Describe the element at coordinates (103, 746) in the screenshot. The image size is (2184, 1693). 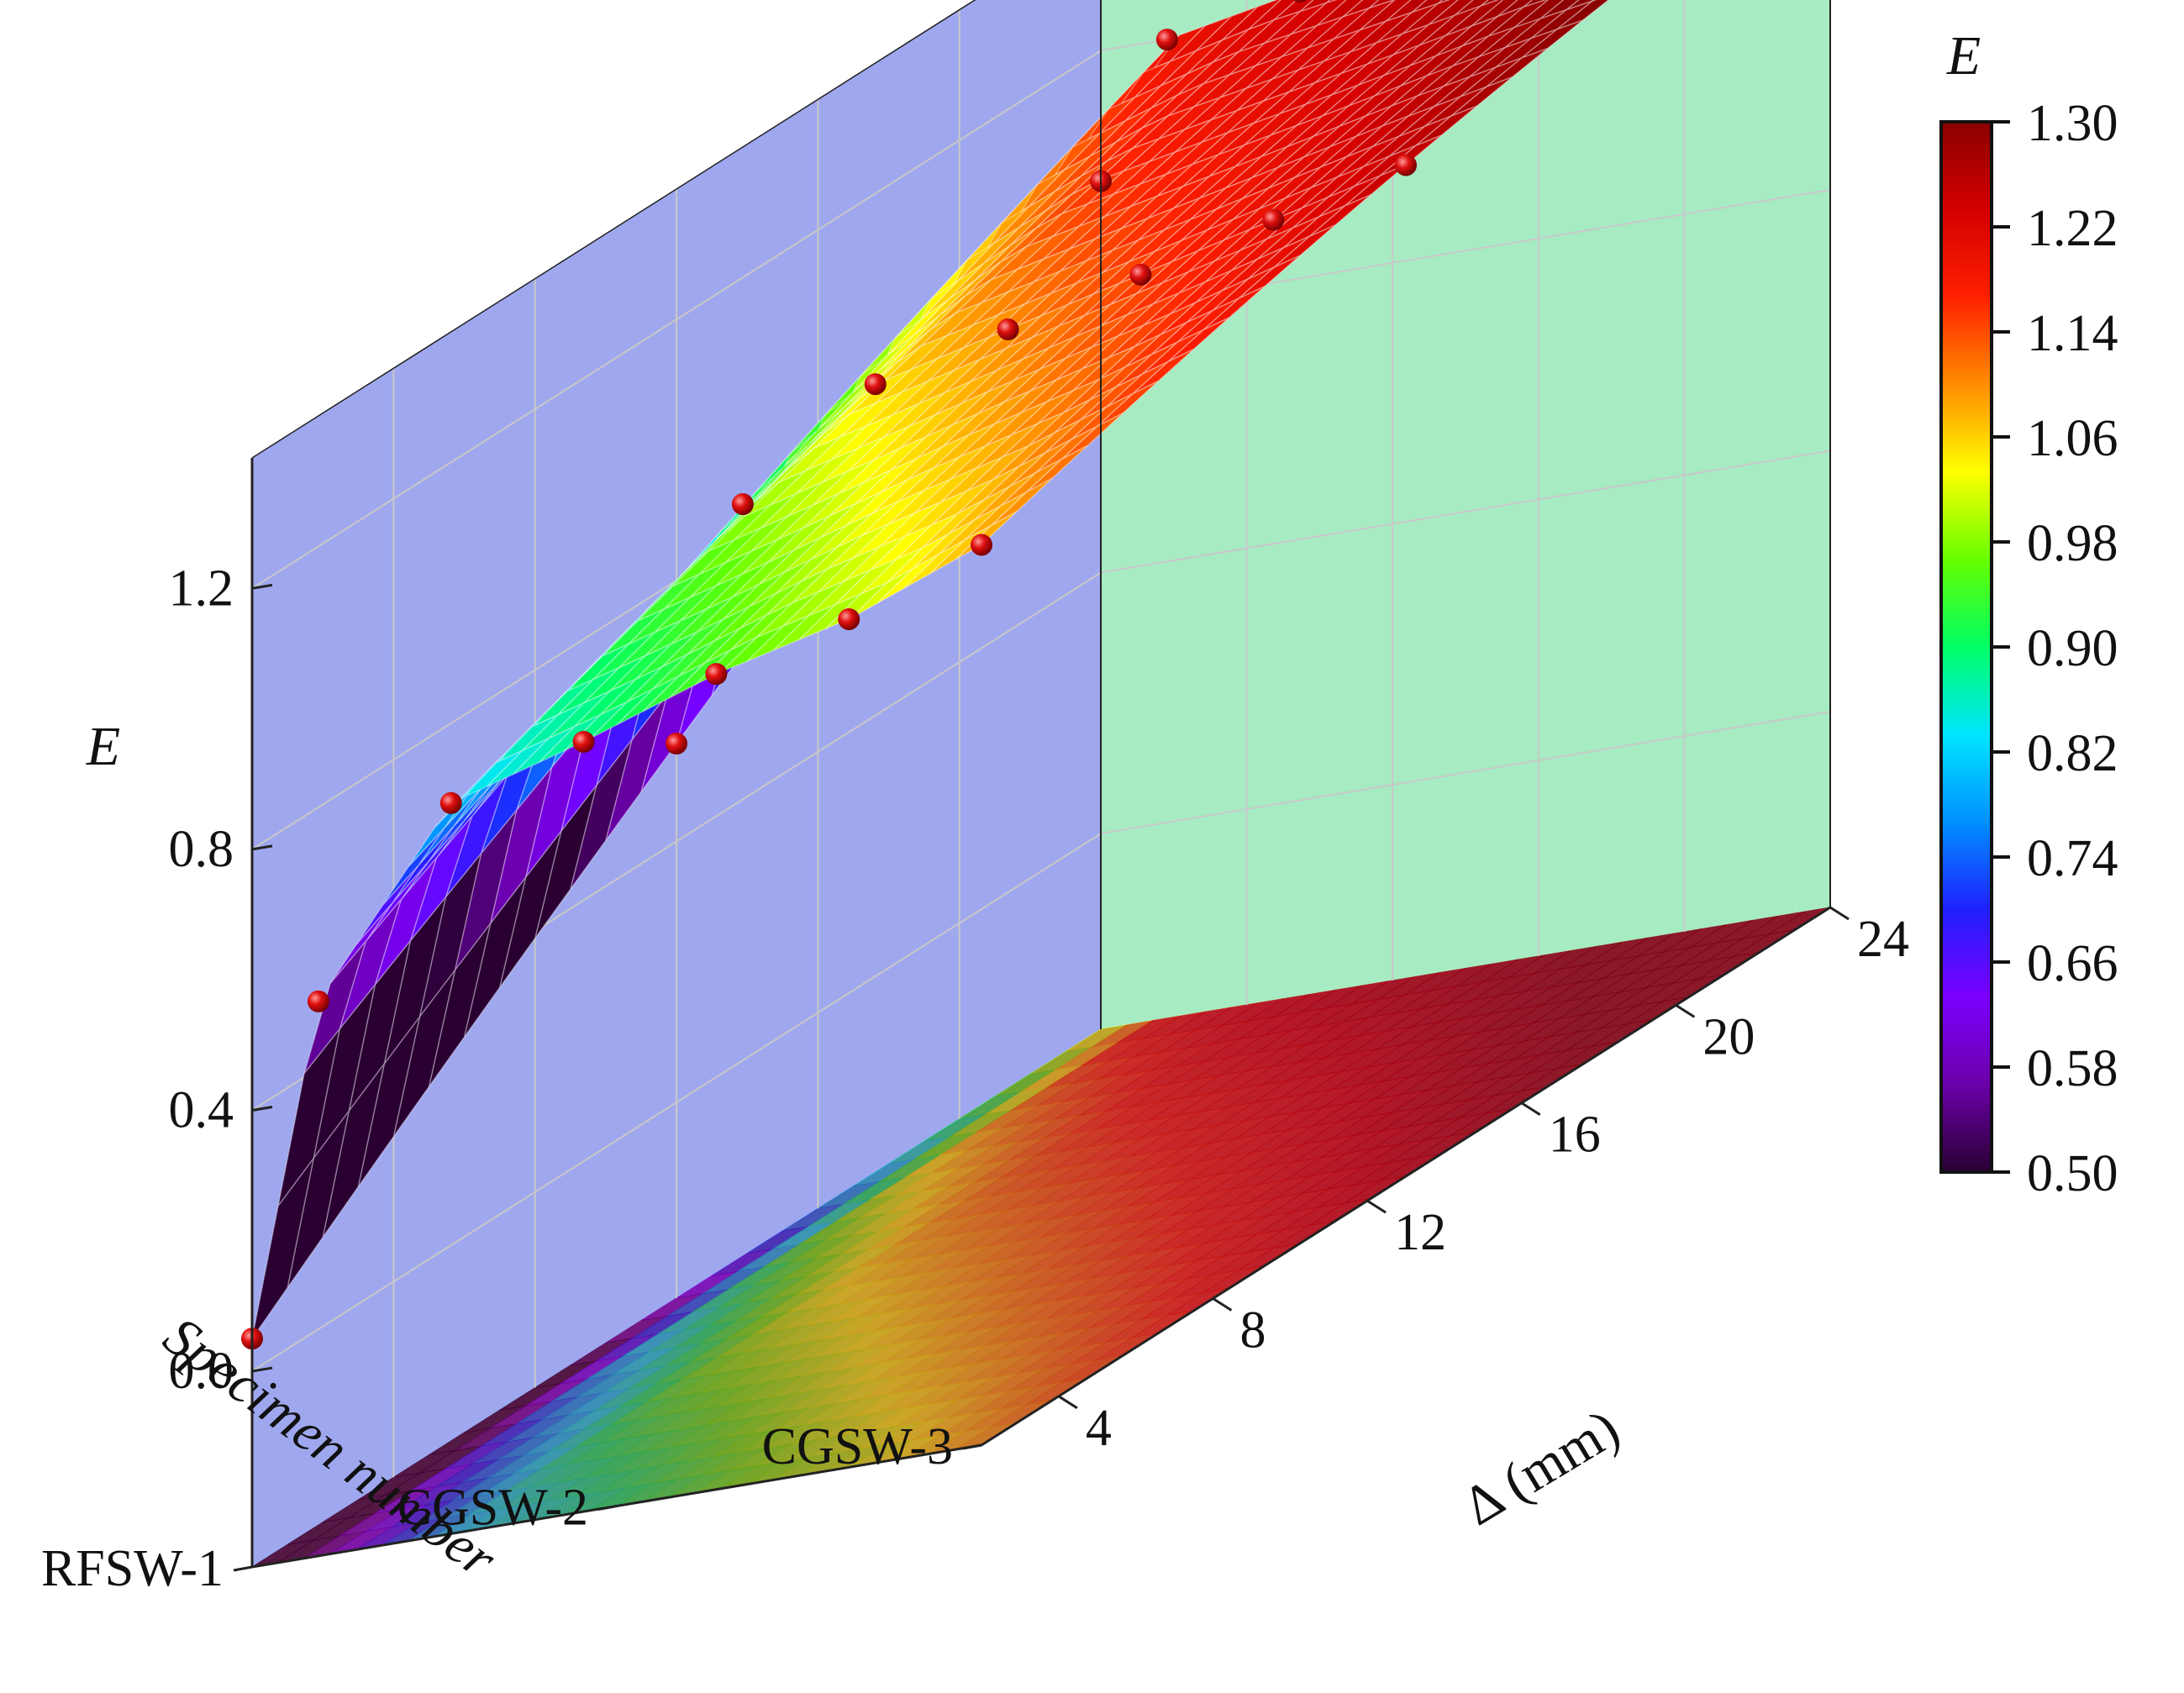
I see `z-axis-title: E` at that location.